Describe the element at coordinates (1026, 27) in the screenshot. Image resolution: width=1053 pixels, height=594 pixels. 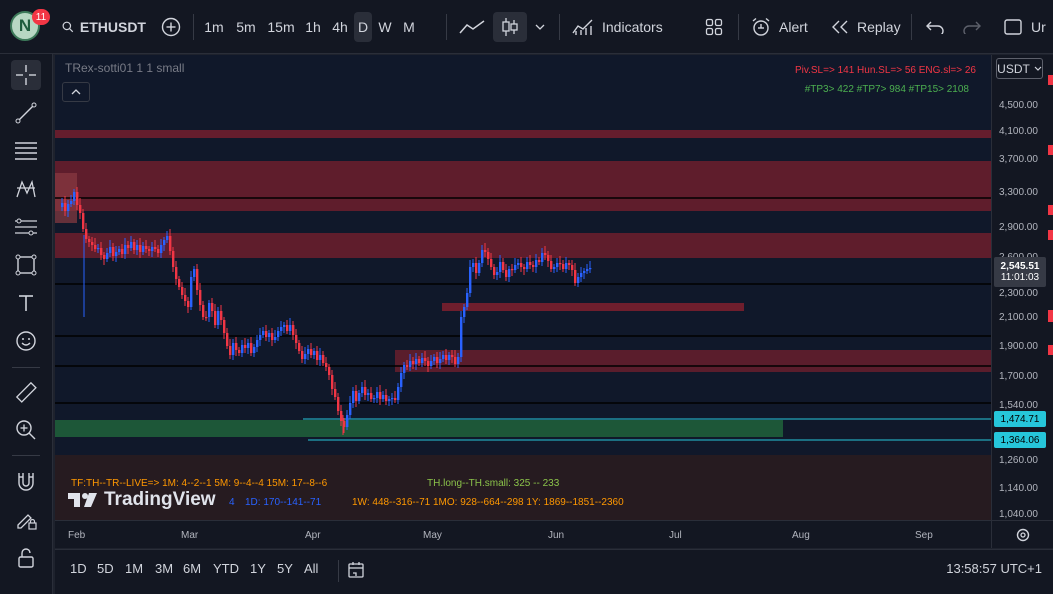
I see `layout-button: Ur` at that location.